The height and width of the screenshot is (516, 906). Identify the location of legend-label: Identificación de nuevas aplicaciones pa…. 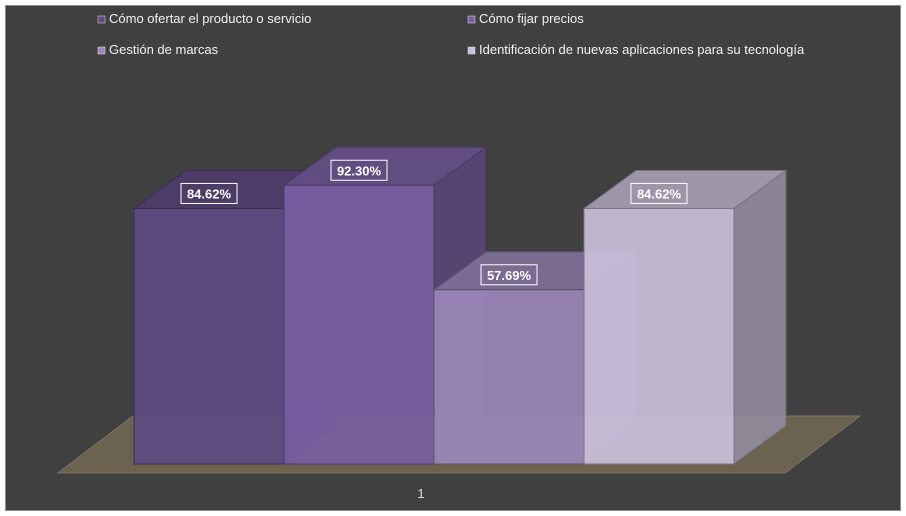
(642, 49).